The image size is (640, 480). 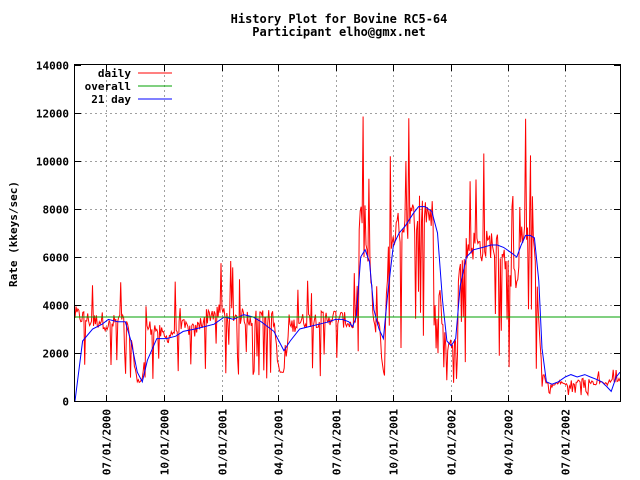 I want to click on legend-label: daily, so click(x=114, y=73).